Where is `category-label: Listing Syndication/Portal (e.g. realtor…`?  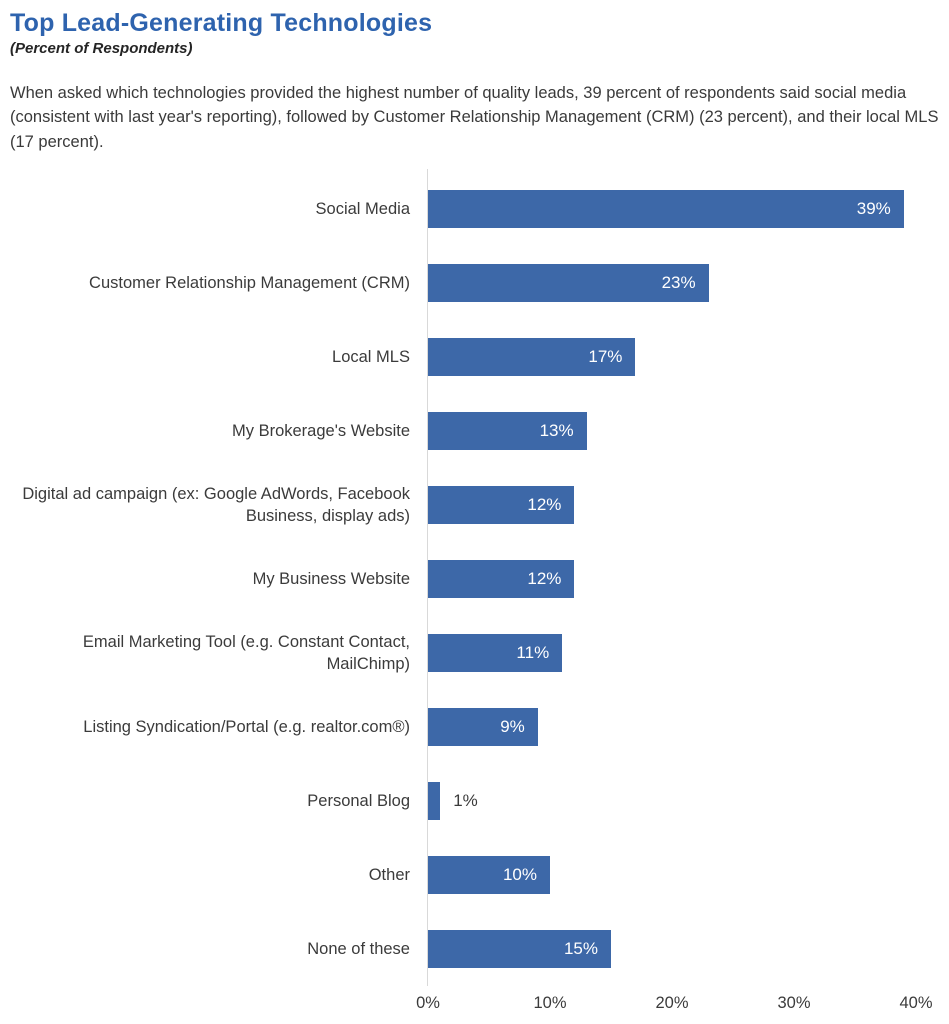
category-label: Listing Syndication/Portal (e.g. realtor… is located at coordinates (246, 726).